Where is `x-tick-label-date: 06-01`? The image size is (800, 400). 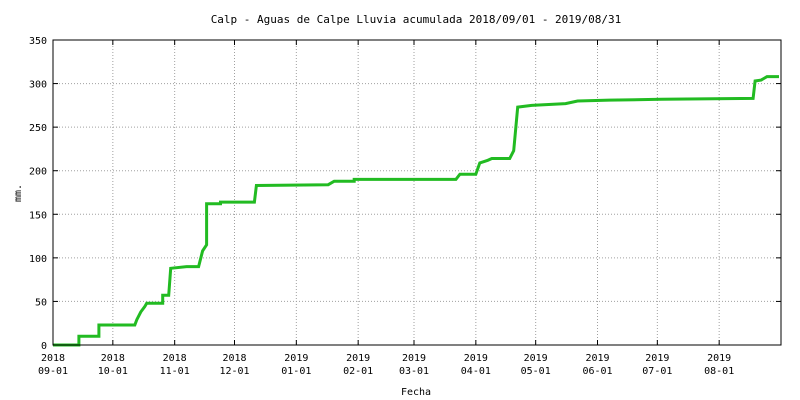
x-tick-label-date: 06-01 is located at coordinates (597, 371).